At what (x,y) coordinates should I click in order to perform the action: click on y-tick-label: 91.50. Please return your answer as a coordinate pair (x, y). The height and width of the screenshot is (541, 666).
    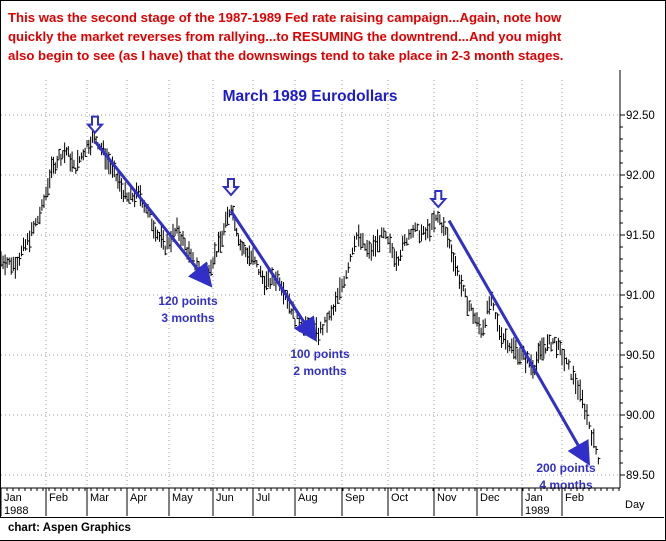
    Looking at the image, I should click on (640, 236).